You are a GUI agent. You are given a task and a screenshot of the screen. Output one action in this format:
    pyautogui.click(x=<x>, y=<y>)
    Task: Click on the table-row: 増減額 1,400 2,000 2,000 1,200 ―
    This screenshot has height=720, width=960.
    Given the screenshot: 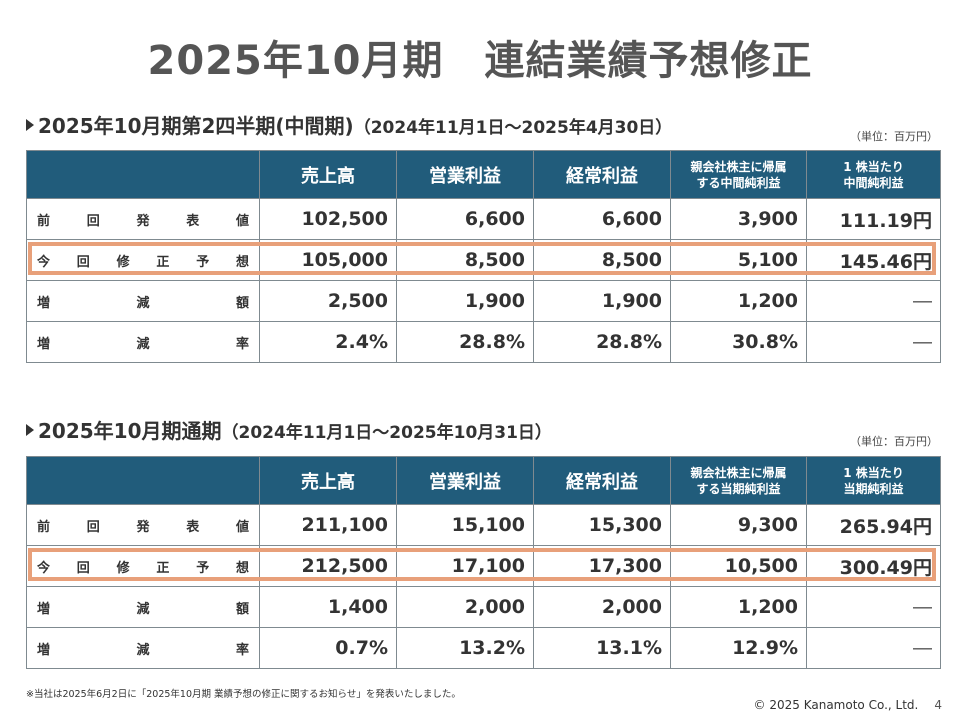 What is the action you would take?
    pyautogui.click(x=483, y=607)
    